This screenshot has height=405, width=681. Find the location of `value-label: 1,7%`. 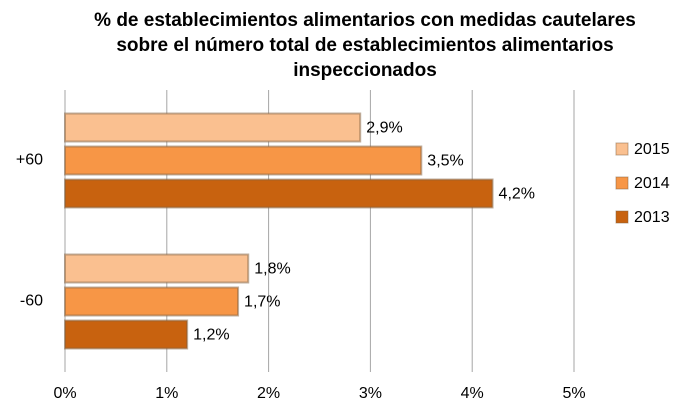

value-label: 1,7% is located at coordinates (262, 302).